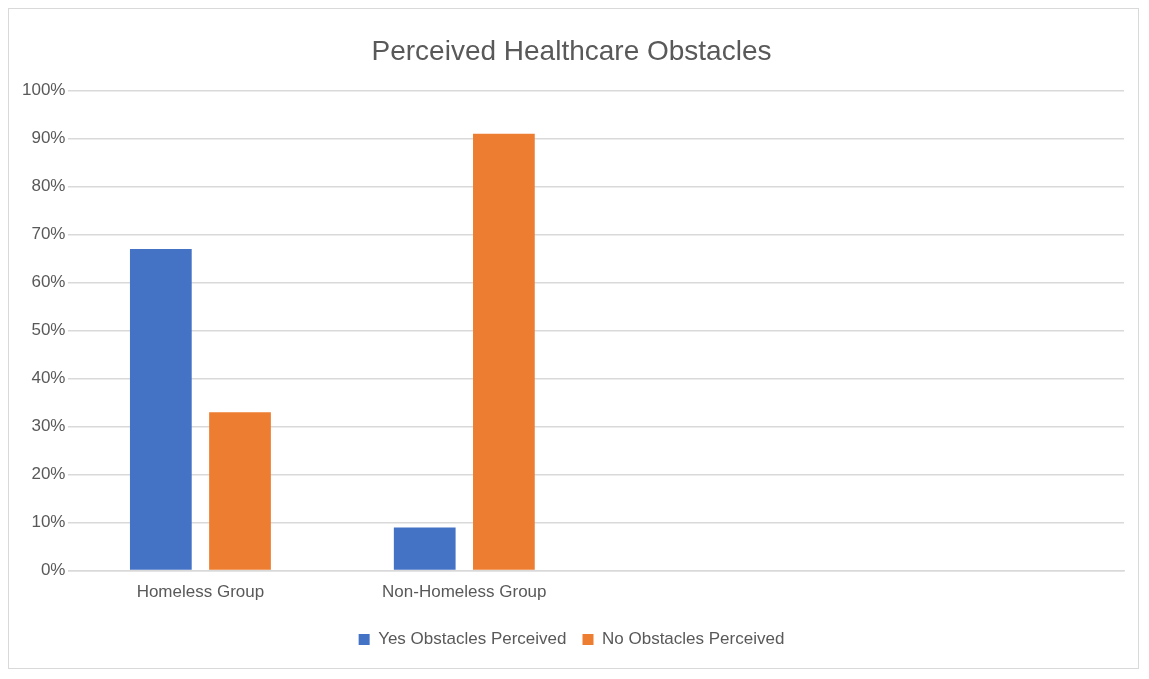 The width and height of the screenshot is (1149, 679). What do you see at coordinates (693, 639) in the screenshot?
I see `legend-label: No Obstacles Perceived` at bounding box center [693, 639].